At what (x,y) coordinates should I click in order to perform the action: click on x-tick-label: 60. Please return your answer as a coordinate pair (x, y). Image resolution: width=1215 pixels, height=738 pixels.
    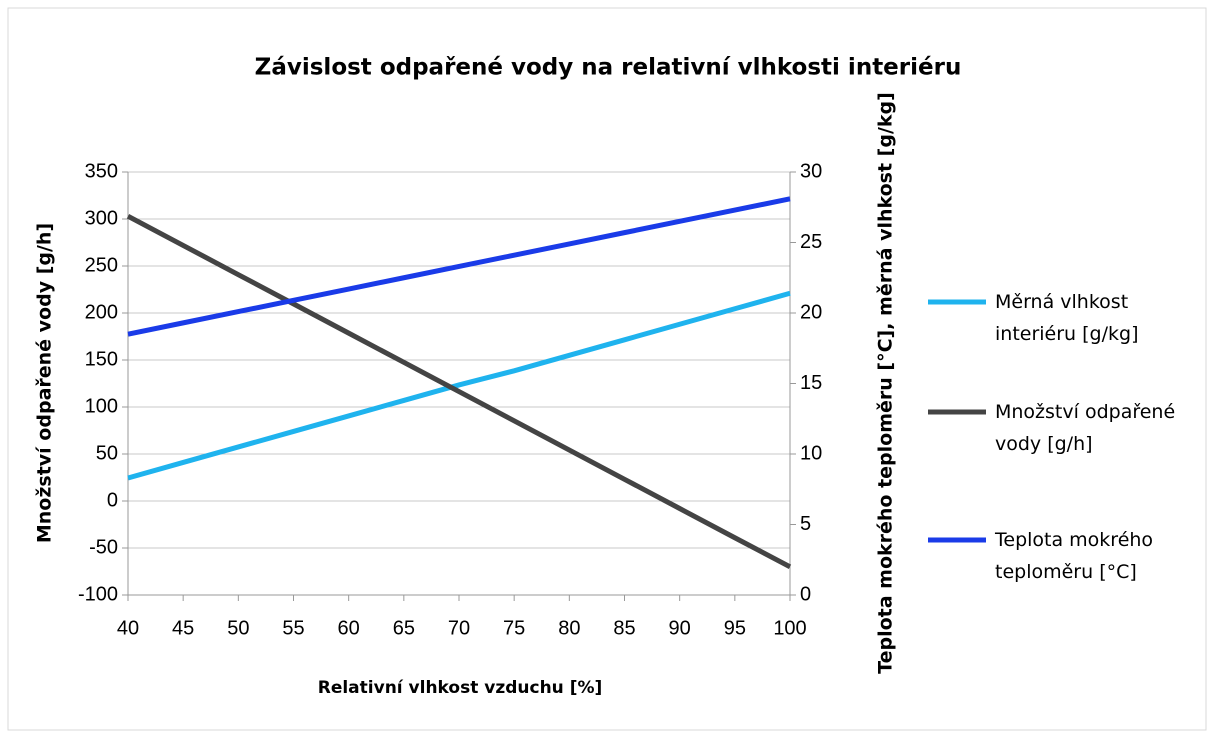
    Looking at the image, I should click on (349, 628).